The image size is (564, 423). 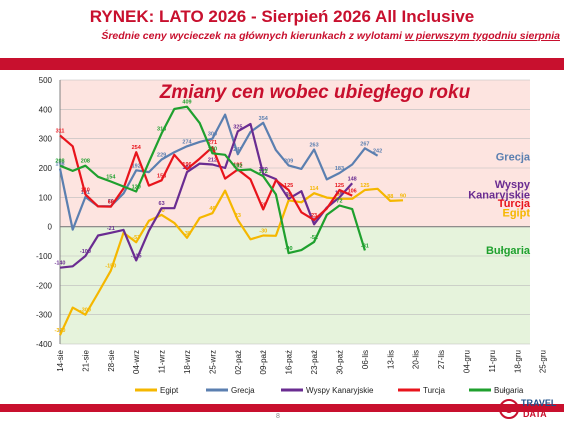 I want to click on data-label: 46, so click(x=212, y=209).